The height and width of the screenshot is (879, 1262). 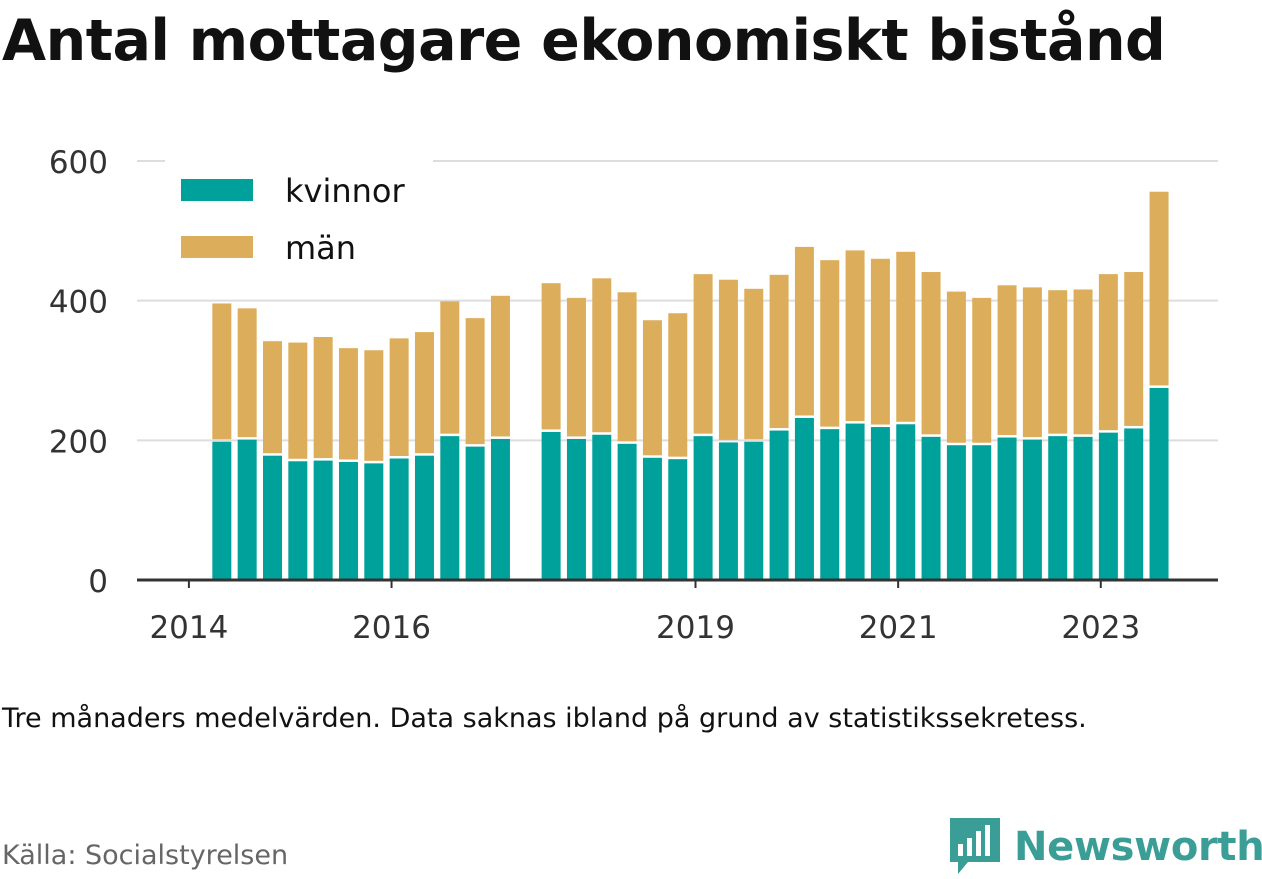 I want to click on bar-man-2021-Q4, so click(x=982, y=370).